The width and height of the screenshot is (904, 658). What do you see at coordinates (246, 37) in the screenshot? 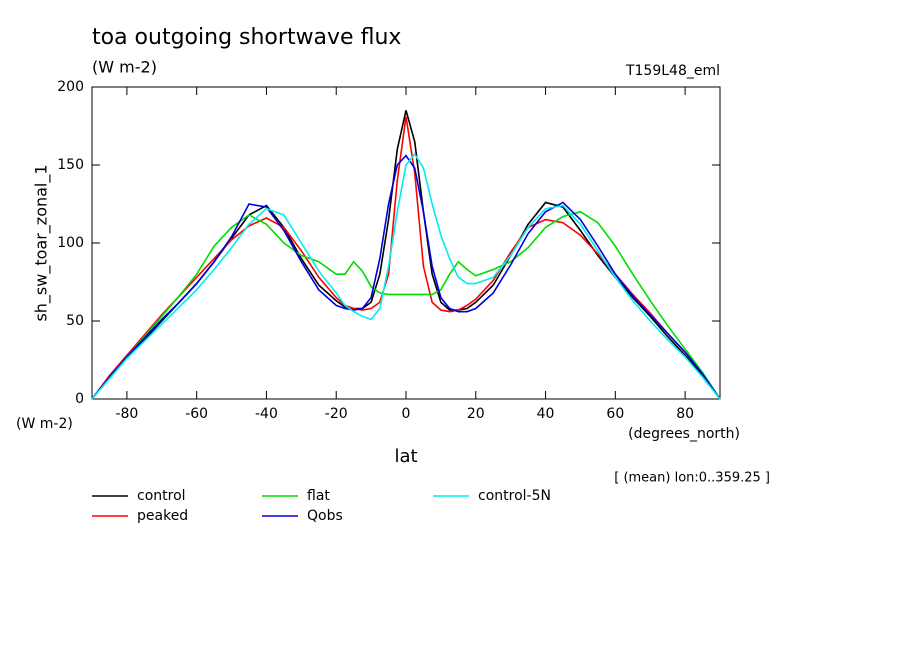
I see `chart-title: toa outgoing shortwave flux` at bounding box center [246, 37].